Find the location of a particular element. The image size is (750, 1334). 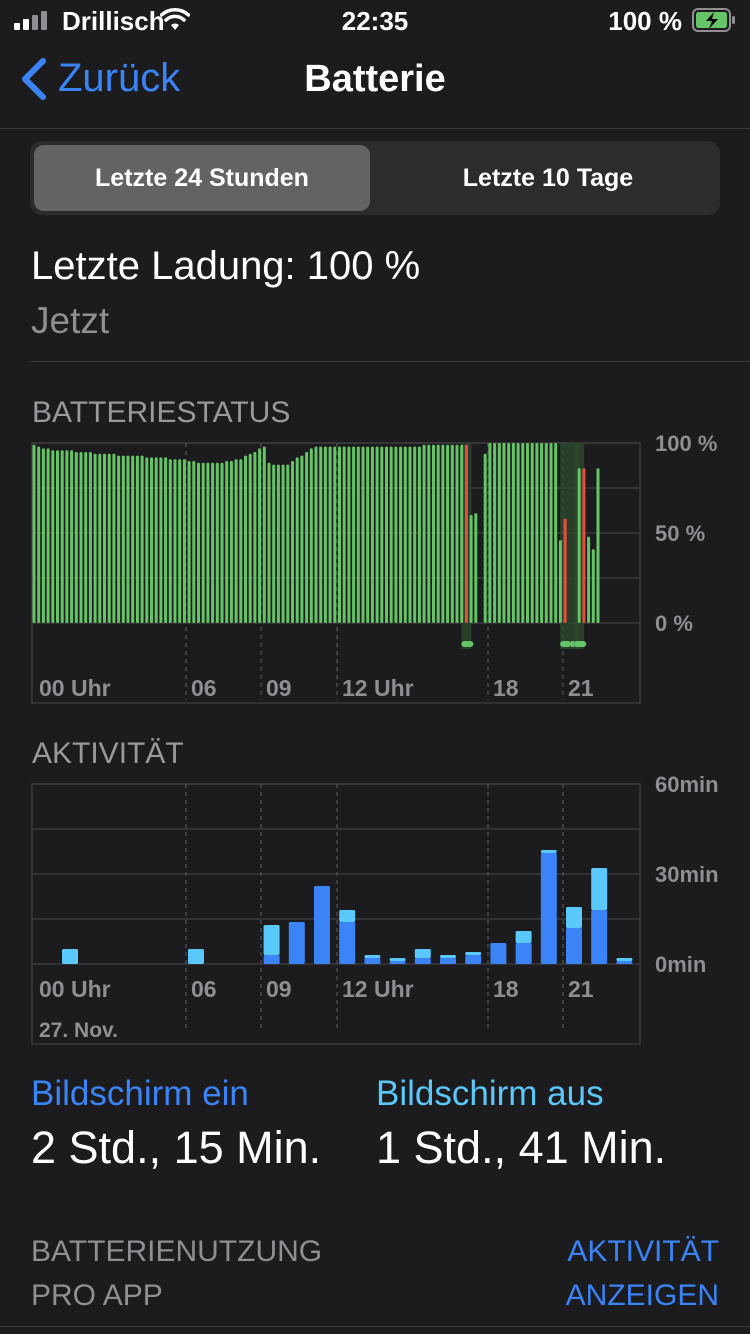

activity-date-label: 27. Nov. is located at coordinates (78, 1030).